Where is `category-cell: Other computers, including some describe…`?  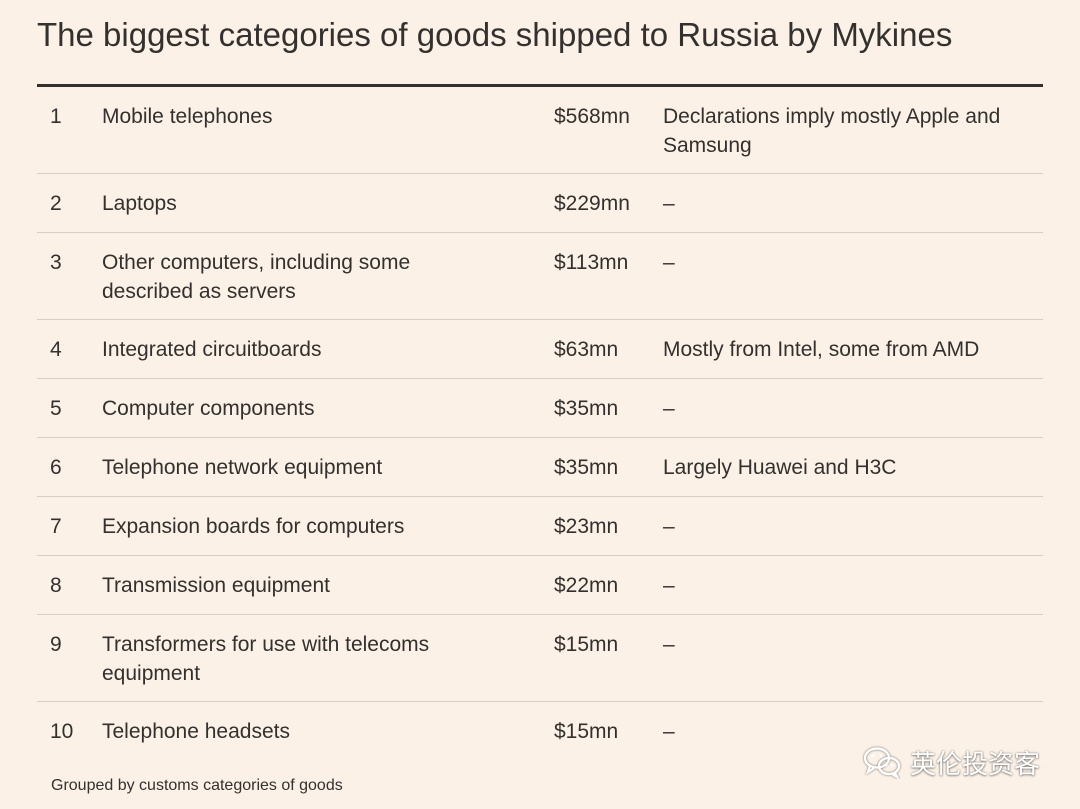
category-cell: Other computers, including some describe… is located at coordinates (256, 277).